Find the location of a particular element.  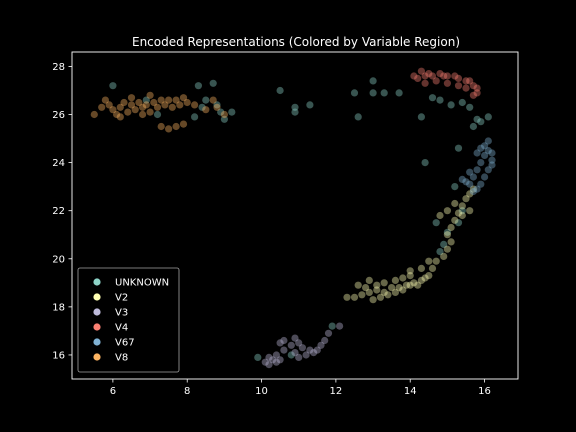

legend-marker-v67 is located at coordinates (97, 342).